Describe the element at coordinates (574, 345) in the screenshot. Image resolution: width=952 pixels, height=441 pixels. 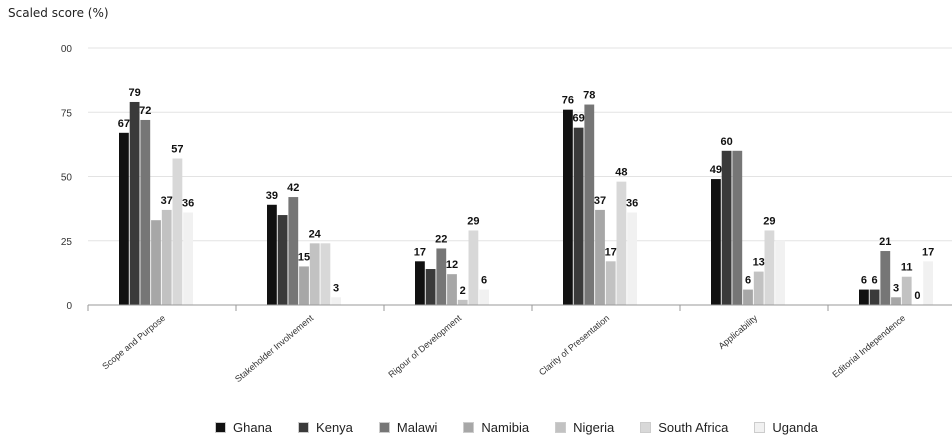
I see `x-tick-label: Clarity of Presentation` at that location.